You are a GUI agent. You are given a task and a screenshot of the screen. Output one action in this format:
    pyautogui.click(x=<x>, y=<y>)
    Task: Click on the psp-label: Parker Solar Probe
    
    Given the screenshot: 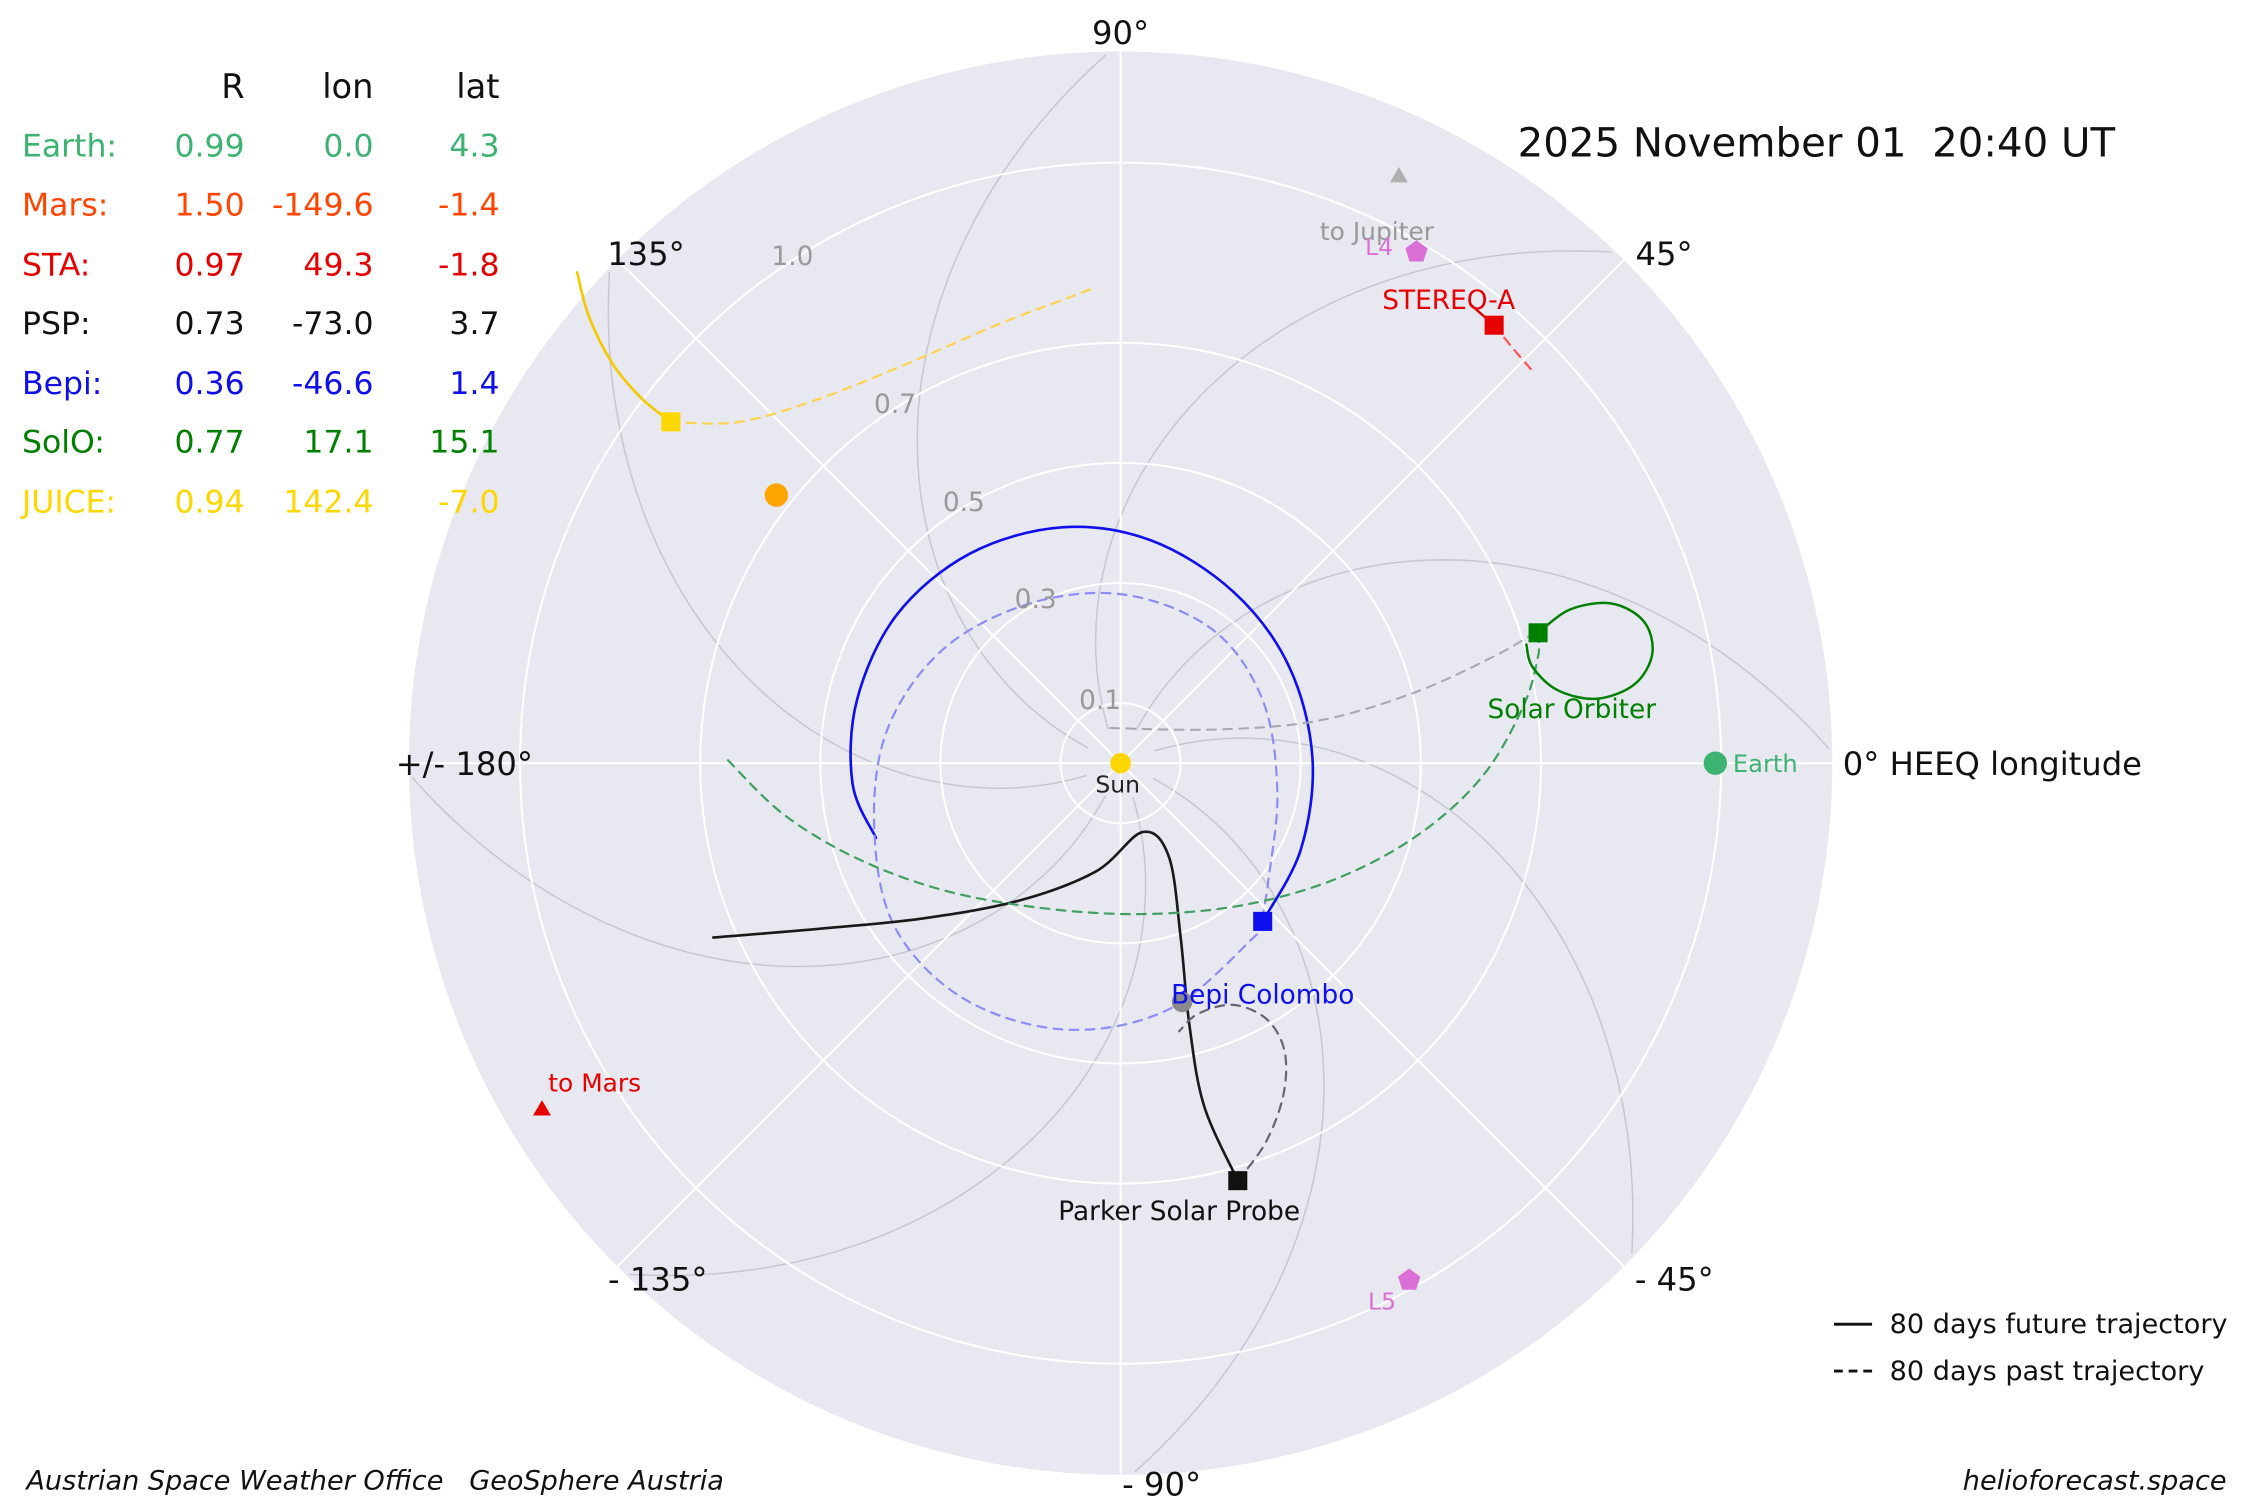 What is the action you would take?
    pyautogui.click(x=1179, y=1212)
    